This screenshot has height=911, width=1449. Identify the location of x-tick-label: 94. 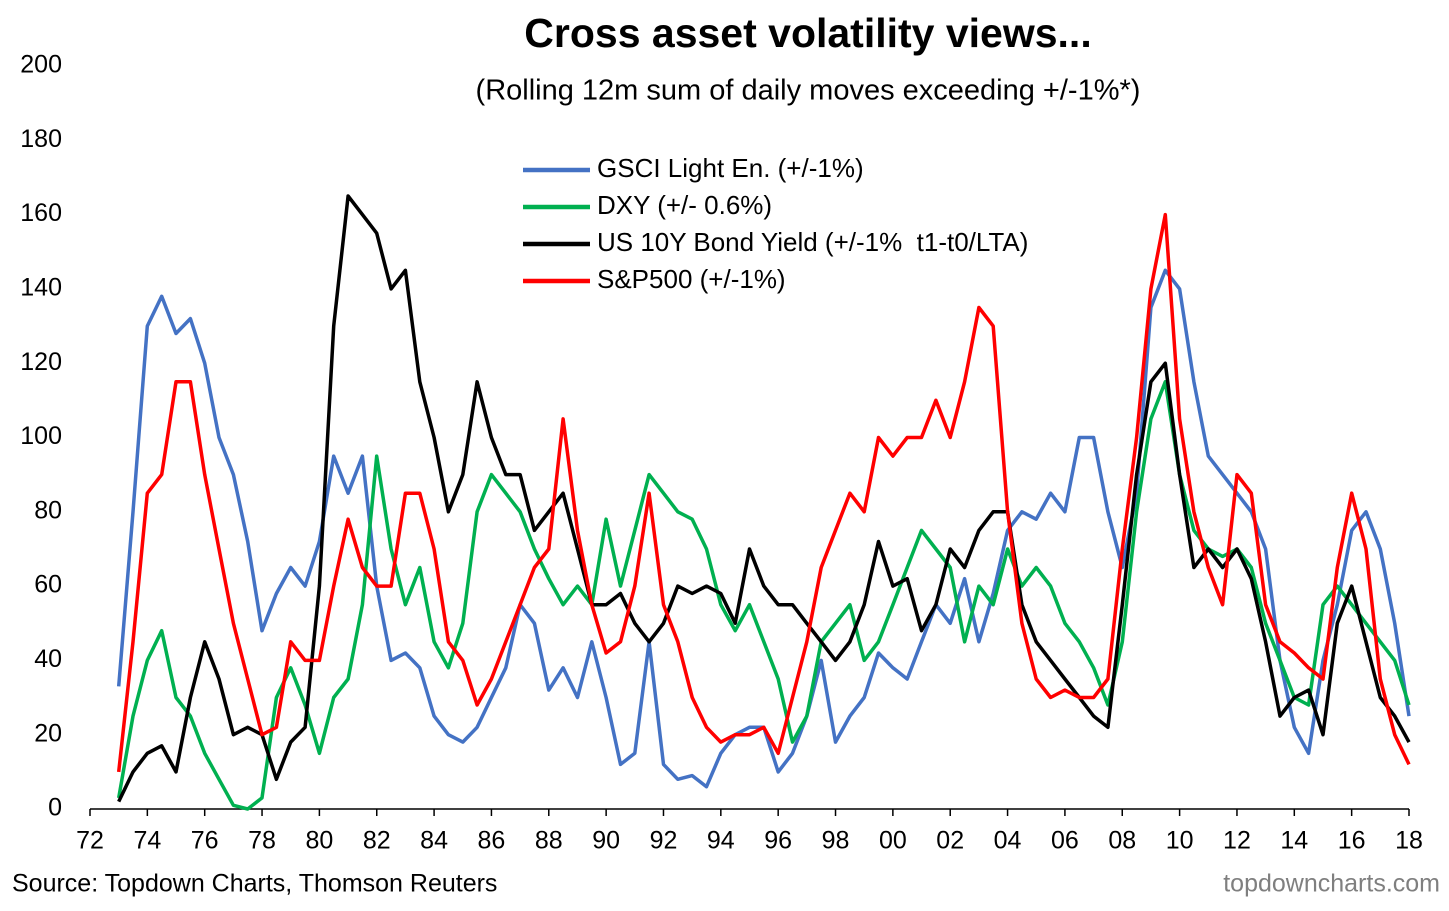
(721, 841).